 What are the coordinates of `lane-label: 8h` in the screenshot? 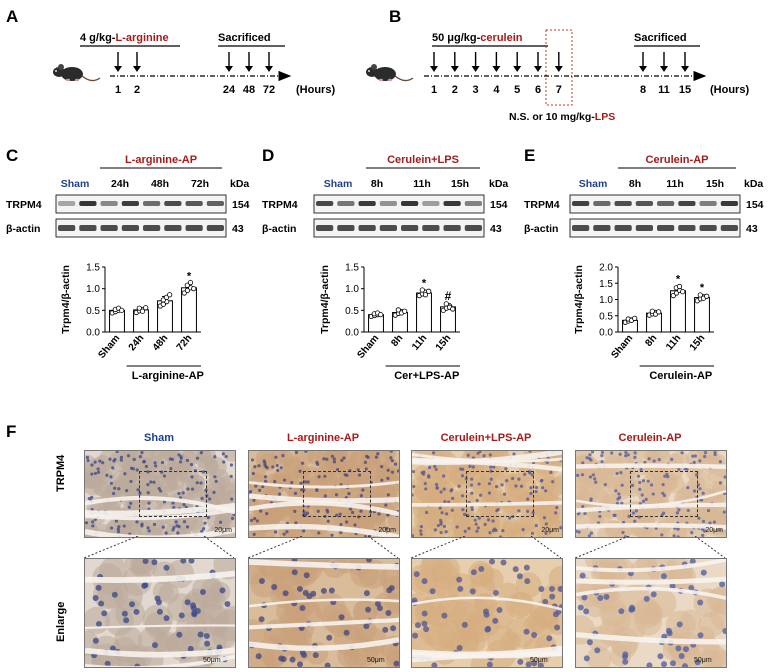 It's located at (635, 184).